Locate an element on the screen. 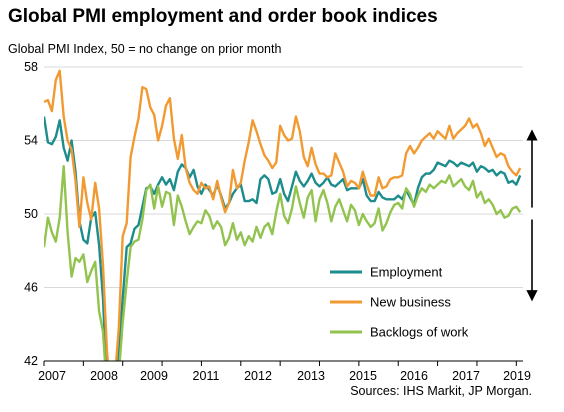 This screenshot has width=564, height=412. x-tick-label-2007: 2007 is located at coordinates (52, 376).